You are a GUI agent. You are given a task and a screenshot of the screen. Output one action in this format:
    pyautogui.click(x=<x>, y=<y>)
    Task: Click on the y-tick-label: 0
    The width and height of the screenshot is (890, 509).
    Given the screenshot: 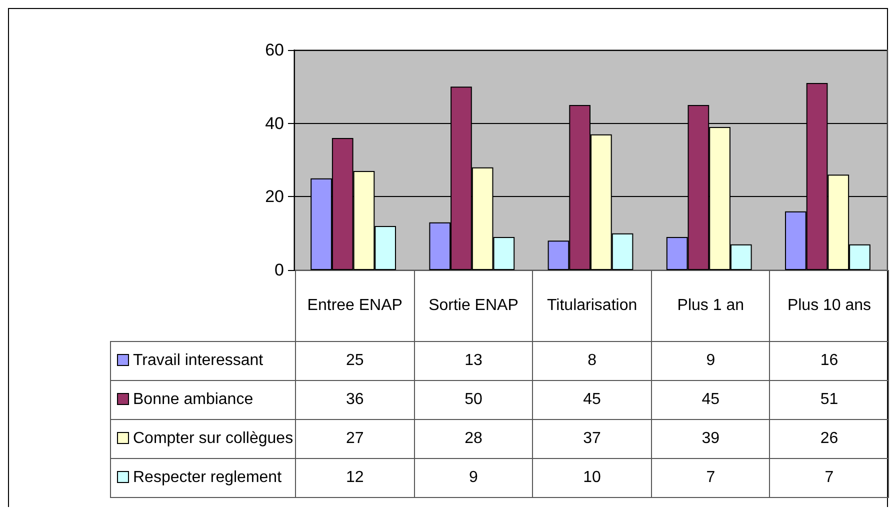 What is the action you would take?
    pyautogui.click(x=279, y=270)
    